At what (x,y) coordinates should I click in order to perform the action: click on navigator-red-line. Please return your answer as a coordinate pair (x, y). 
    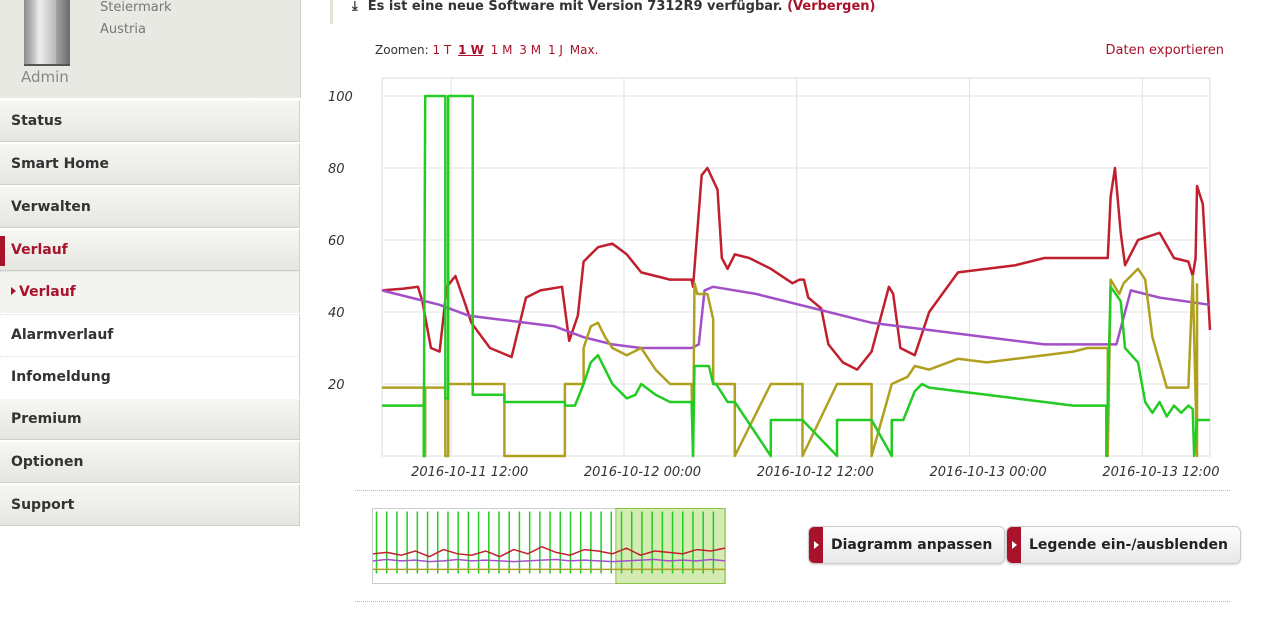
    Looking at the image, I should click on (549, 551).